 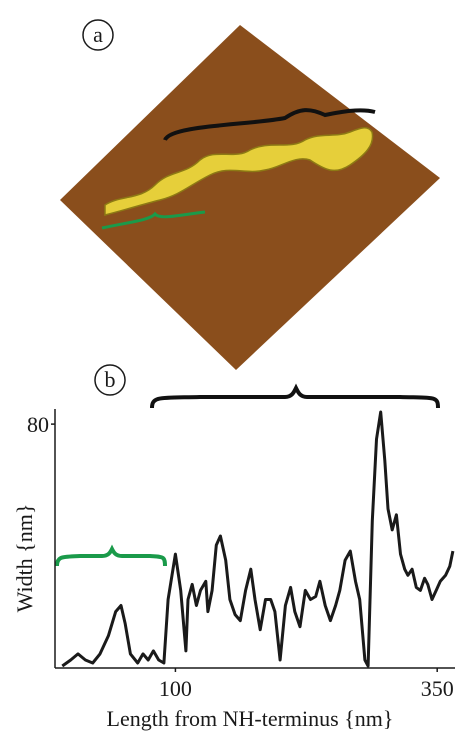 What do you see at coordinates (437, 688) in the screenshot?
I see `x-tick-label: 350` at bounding box center [437, 688].